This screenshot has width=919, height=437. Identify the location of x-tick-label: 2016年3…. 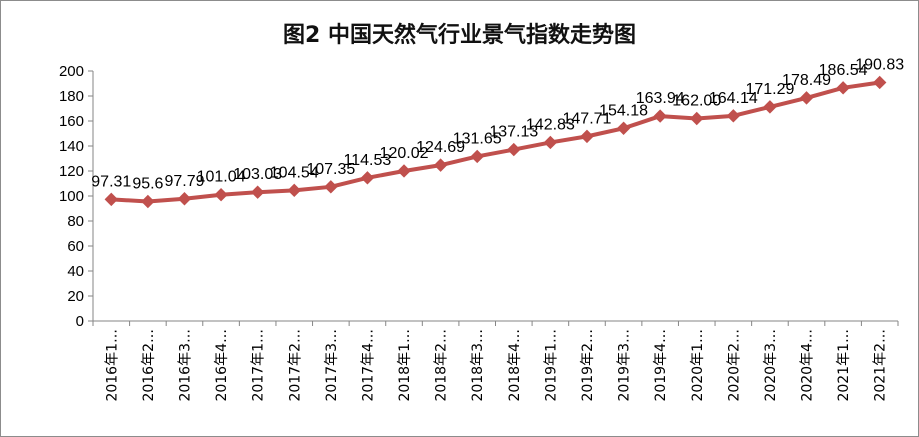
(185, 365).